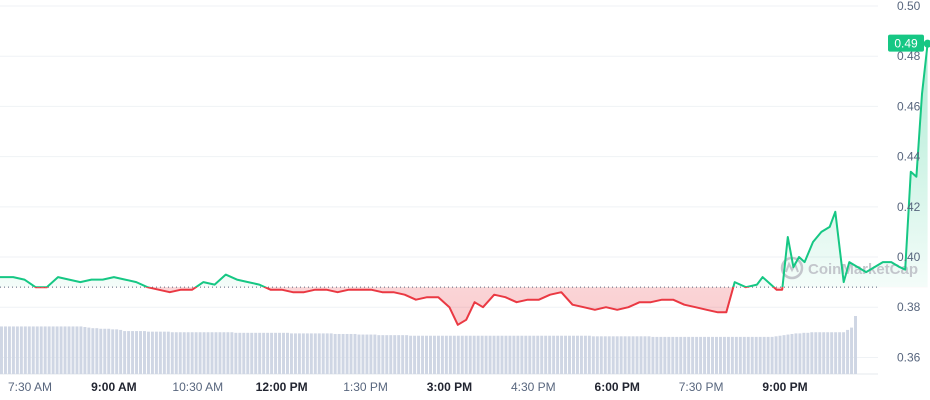  What do you see at coordinates (464, 306) in the screenshot?
I see `area-fill-down` at bounding box center [464, 306].